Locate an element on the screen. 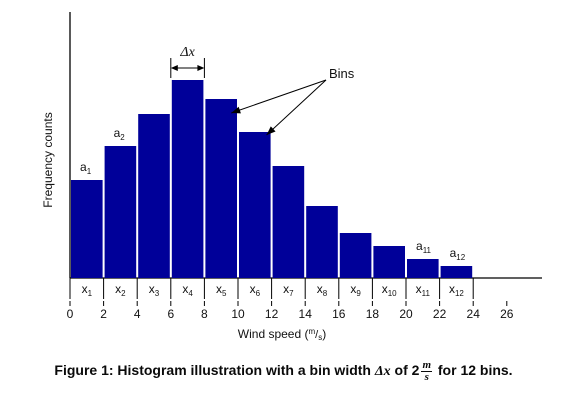 This screenshot has height=401, width=567. bin-label-2: x2 is located at coordinates (120, 290).